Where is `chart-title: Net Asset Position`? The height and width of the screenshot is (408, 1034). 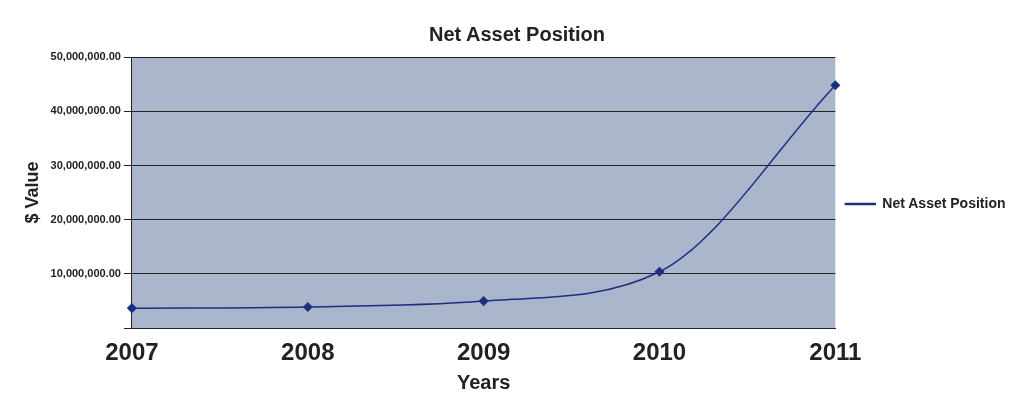 chart-title: Net Asset Position is located at coordinates (517, 33).